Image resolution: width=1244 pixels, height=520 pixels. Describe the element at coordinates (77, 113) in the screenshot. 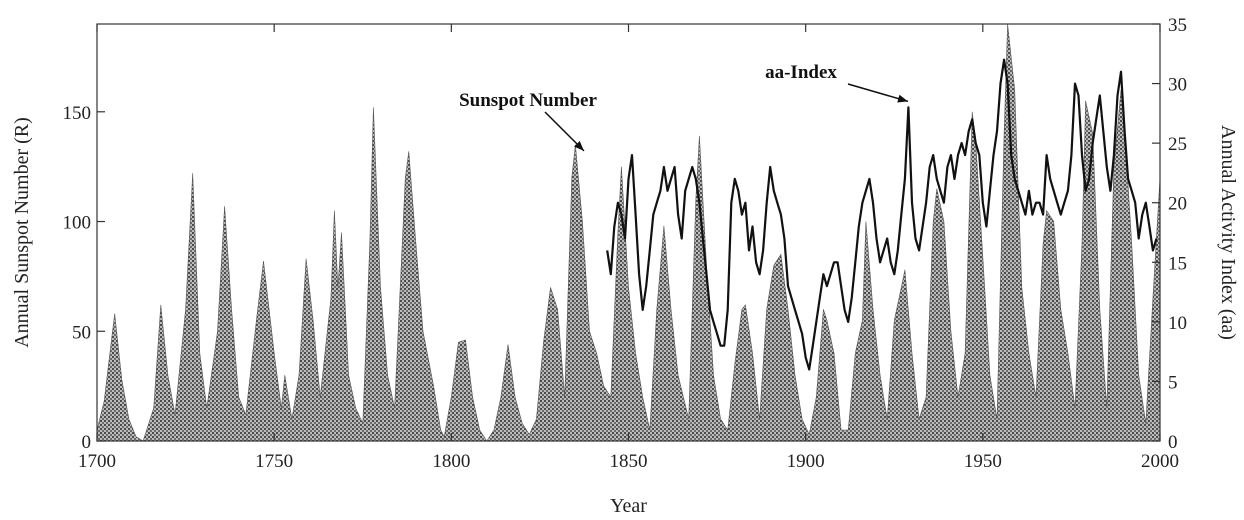

I see `y-left-tick-label: 150` at that location.